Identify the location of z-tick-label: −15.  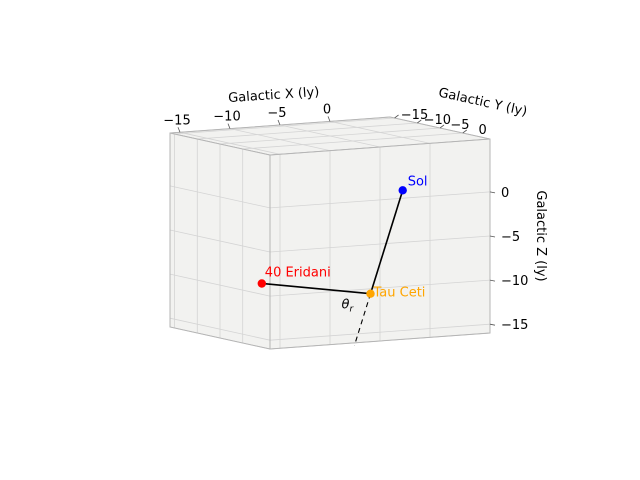
(514, 325).